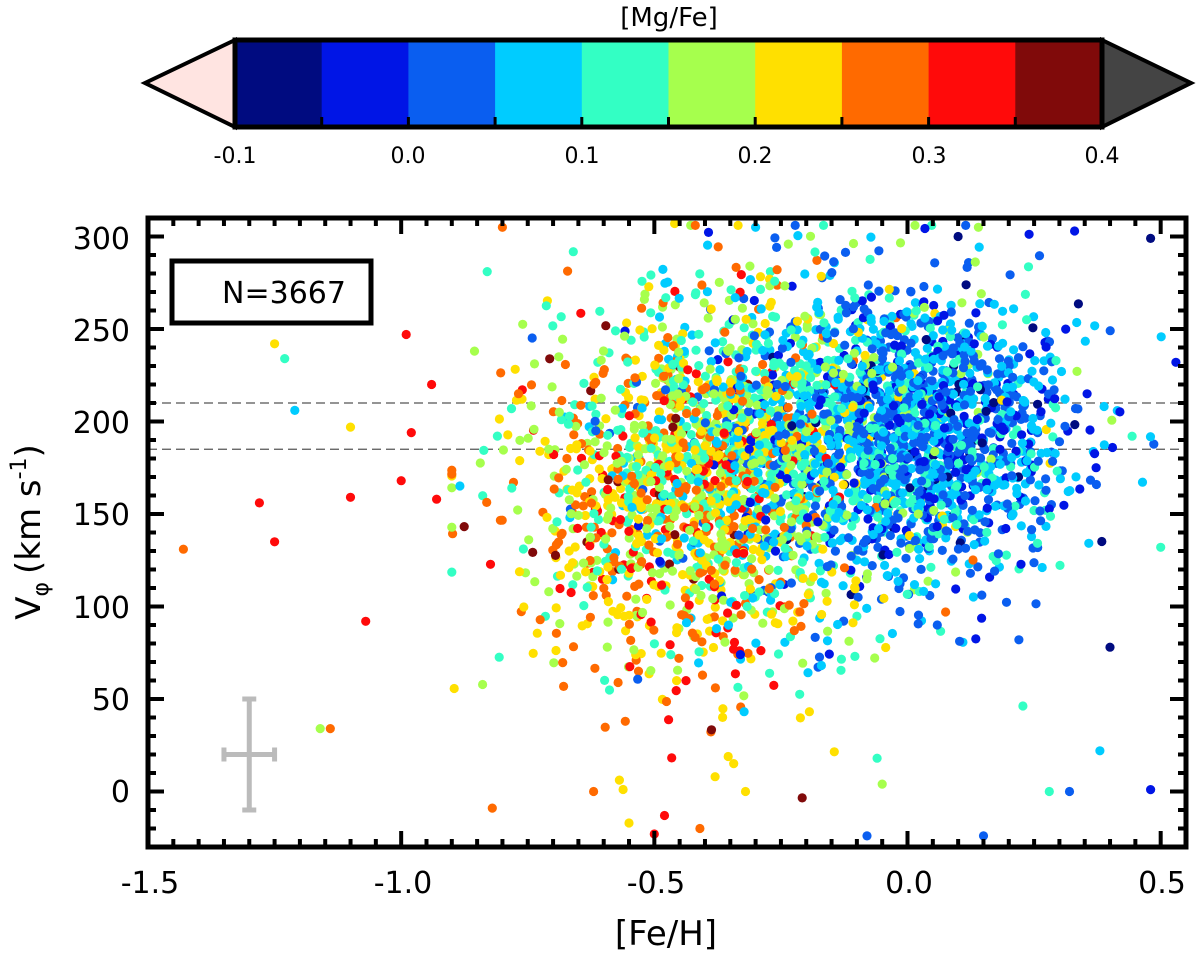  I want to click on legend-box-text: N=3667, so click(284, 293).